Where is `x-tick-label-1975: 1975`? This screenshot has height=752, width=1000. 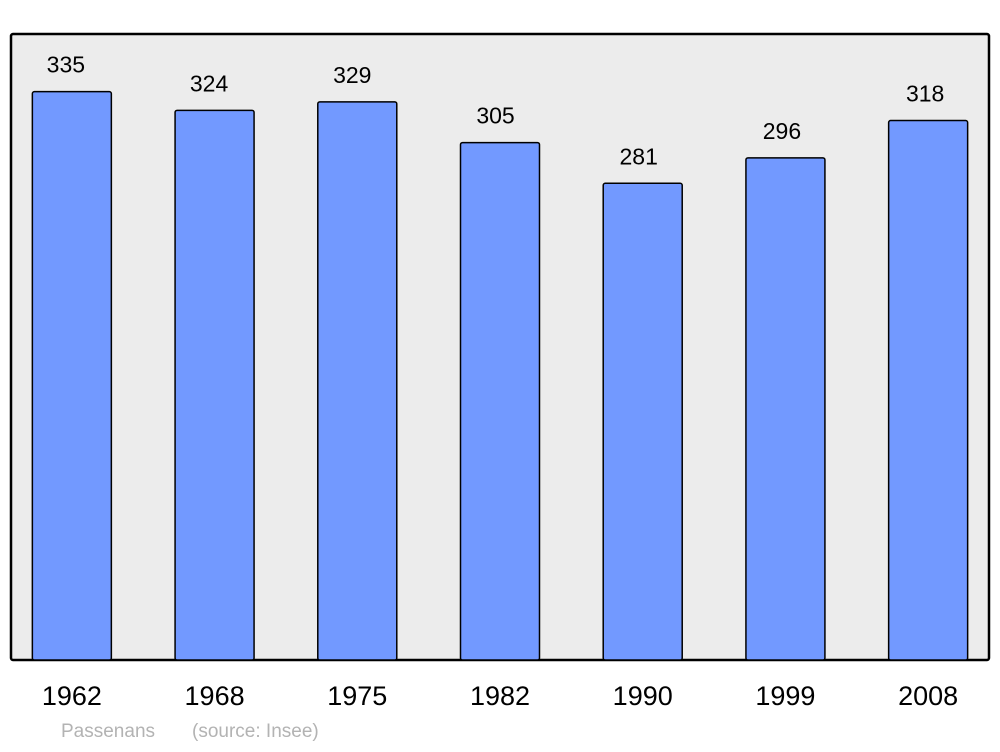
x-tick-label-1975: 1975 is located at coordinates (357, 696).